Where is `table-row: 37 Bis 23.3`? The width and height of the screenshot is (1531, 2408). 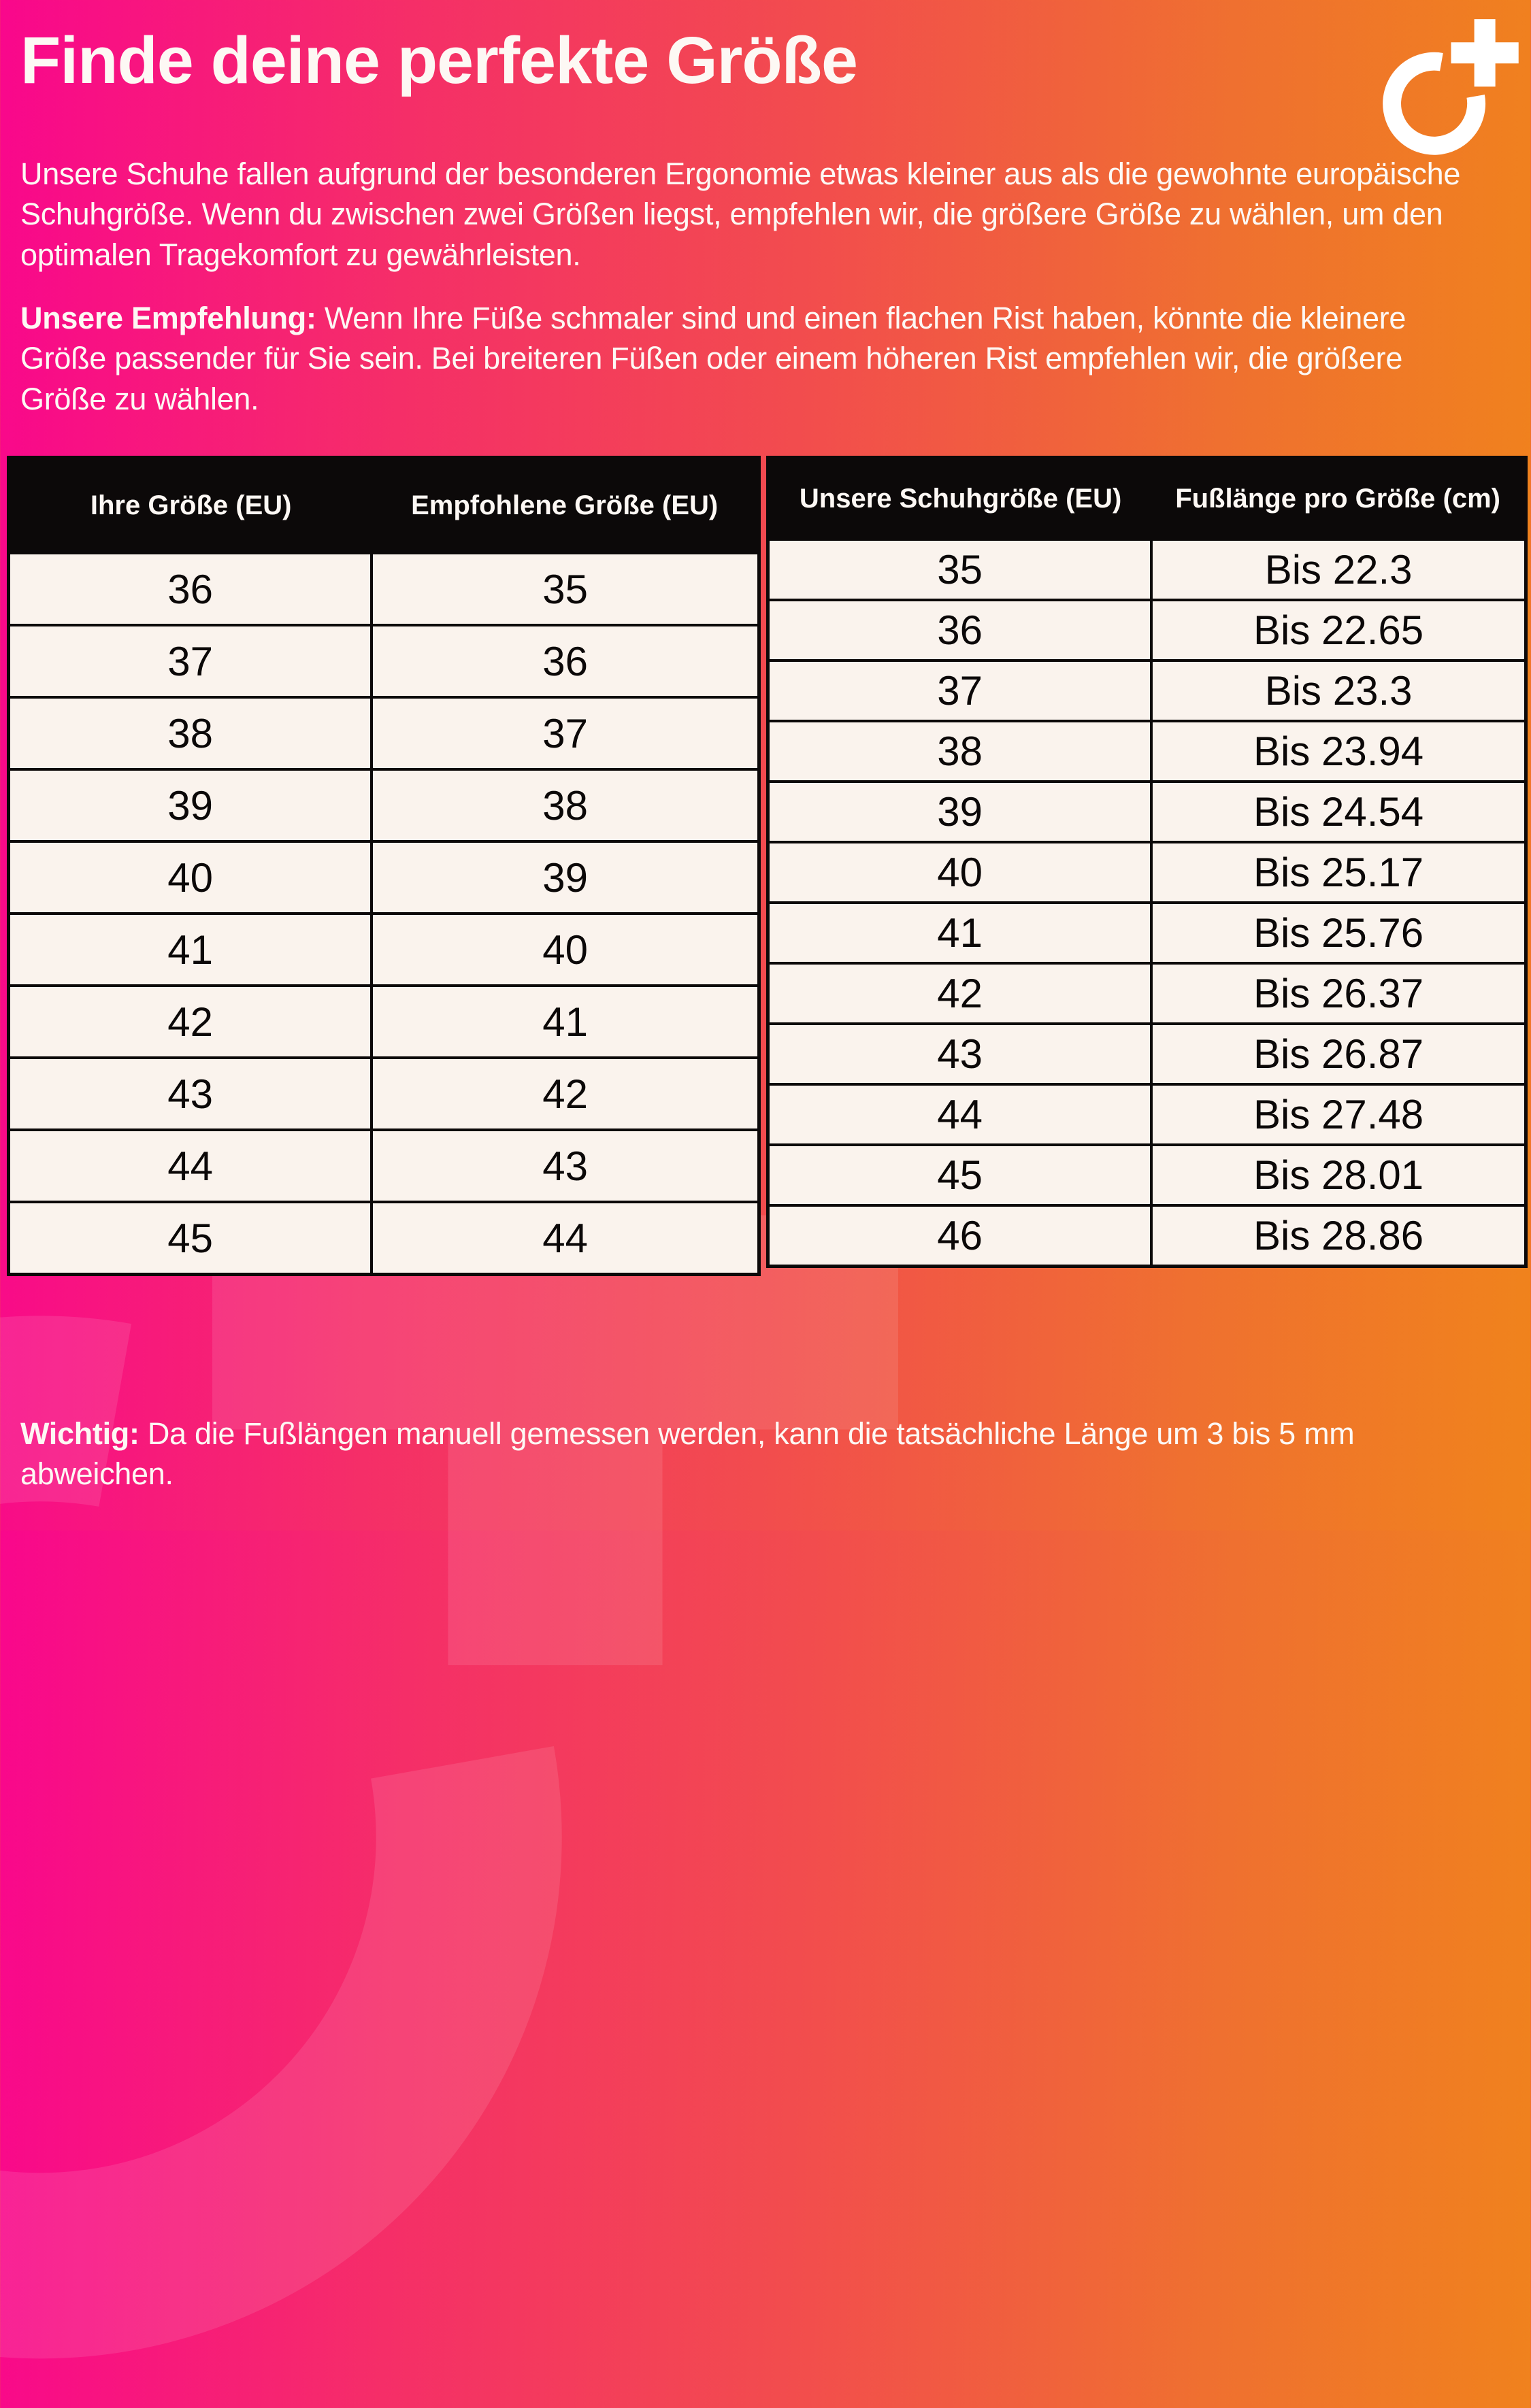 table-row: 37 Bis 23.3 is located at coordinates (1147, 690).